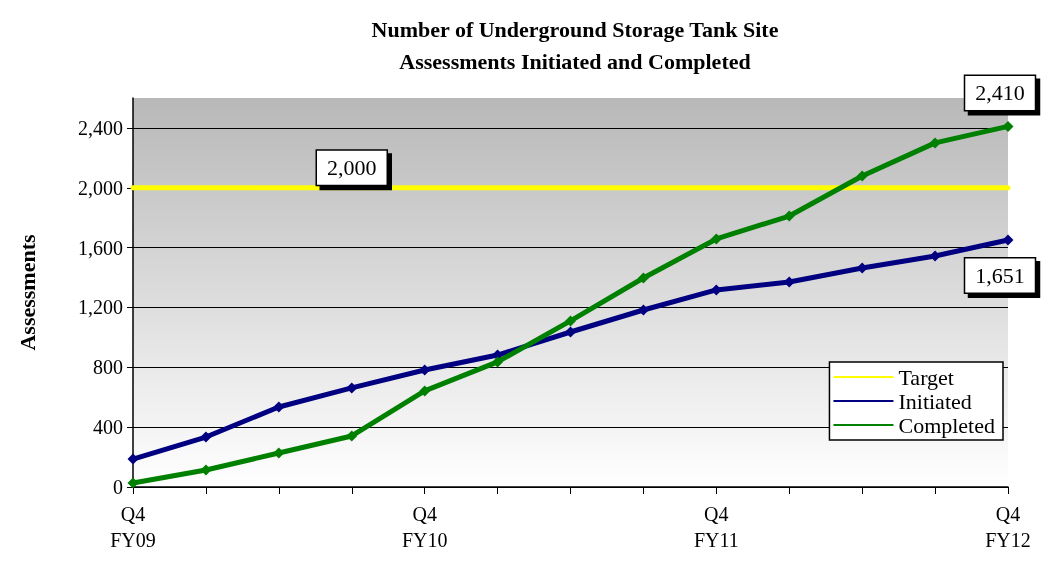 This screenshot has height=562, width=1063. What do you see at coordinates (100, 187) in the screenshot?
I see `y-tick-label: 2,000` at bounding box center [100, 187].